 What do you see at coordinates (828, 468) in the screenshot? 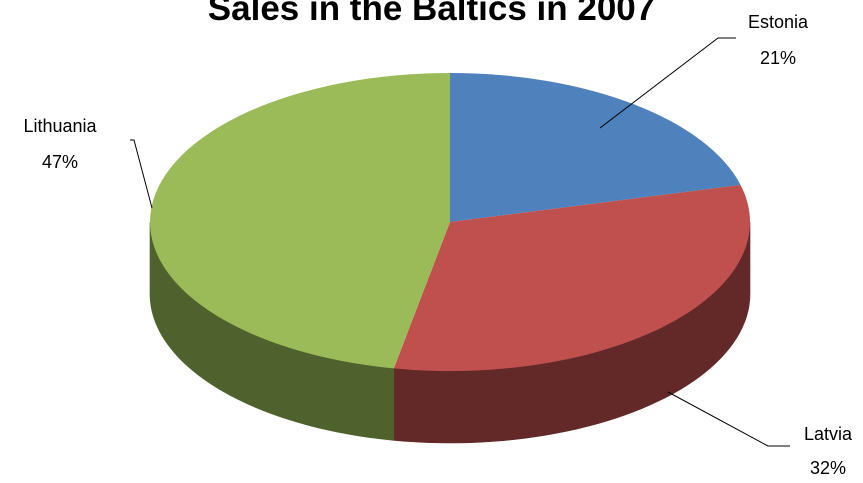
I see `data-label-value-latvia: 32%` at bounding box center [828, 468].